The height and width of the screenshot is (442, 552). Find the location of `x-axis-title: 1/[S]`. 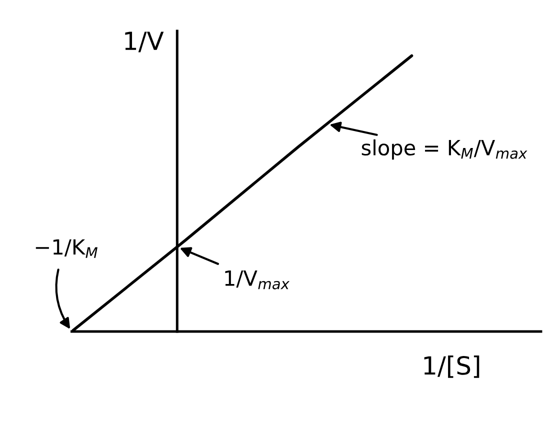

x-axis-title: 1/[S] is located at coordinates (452, 367).